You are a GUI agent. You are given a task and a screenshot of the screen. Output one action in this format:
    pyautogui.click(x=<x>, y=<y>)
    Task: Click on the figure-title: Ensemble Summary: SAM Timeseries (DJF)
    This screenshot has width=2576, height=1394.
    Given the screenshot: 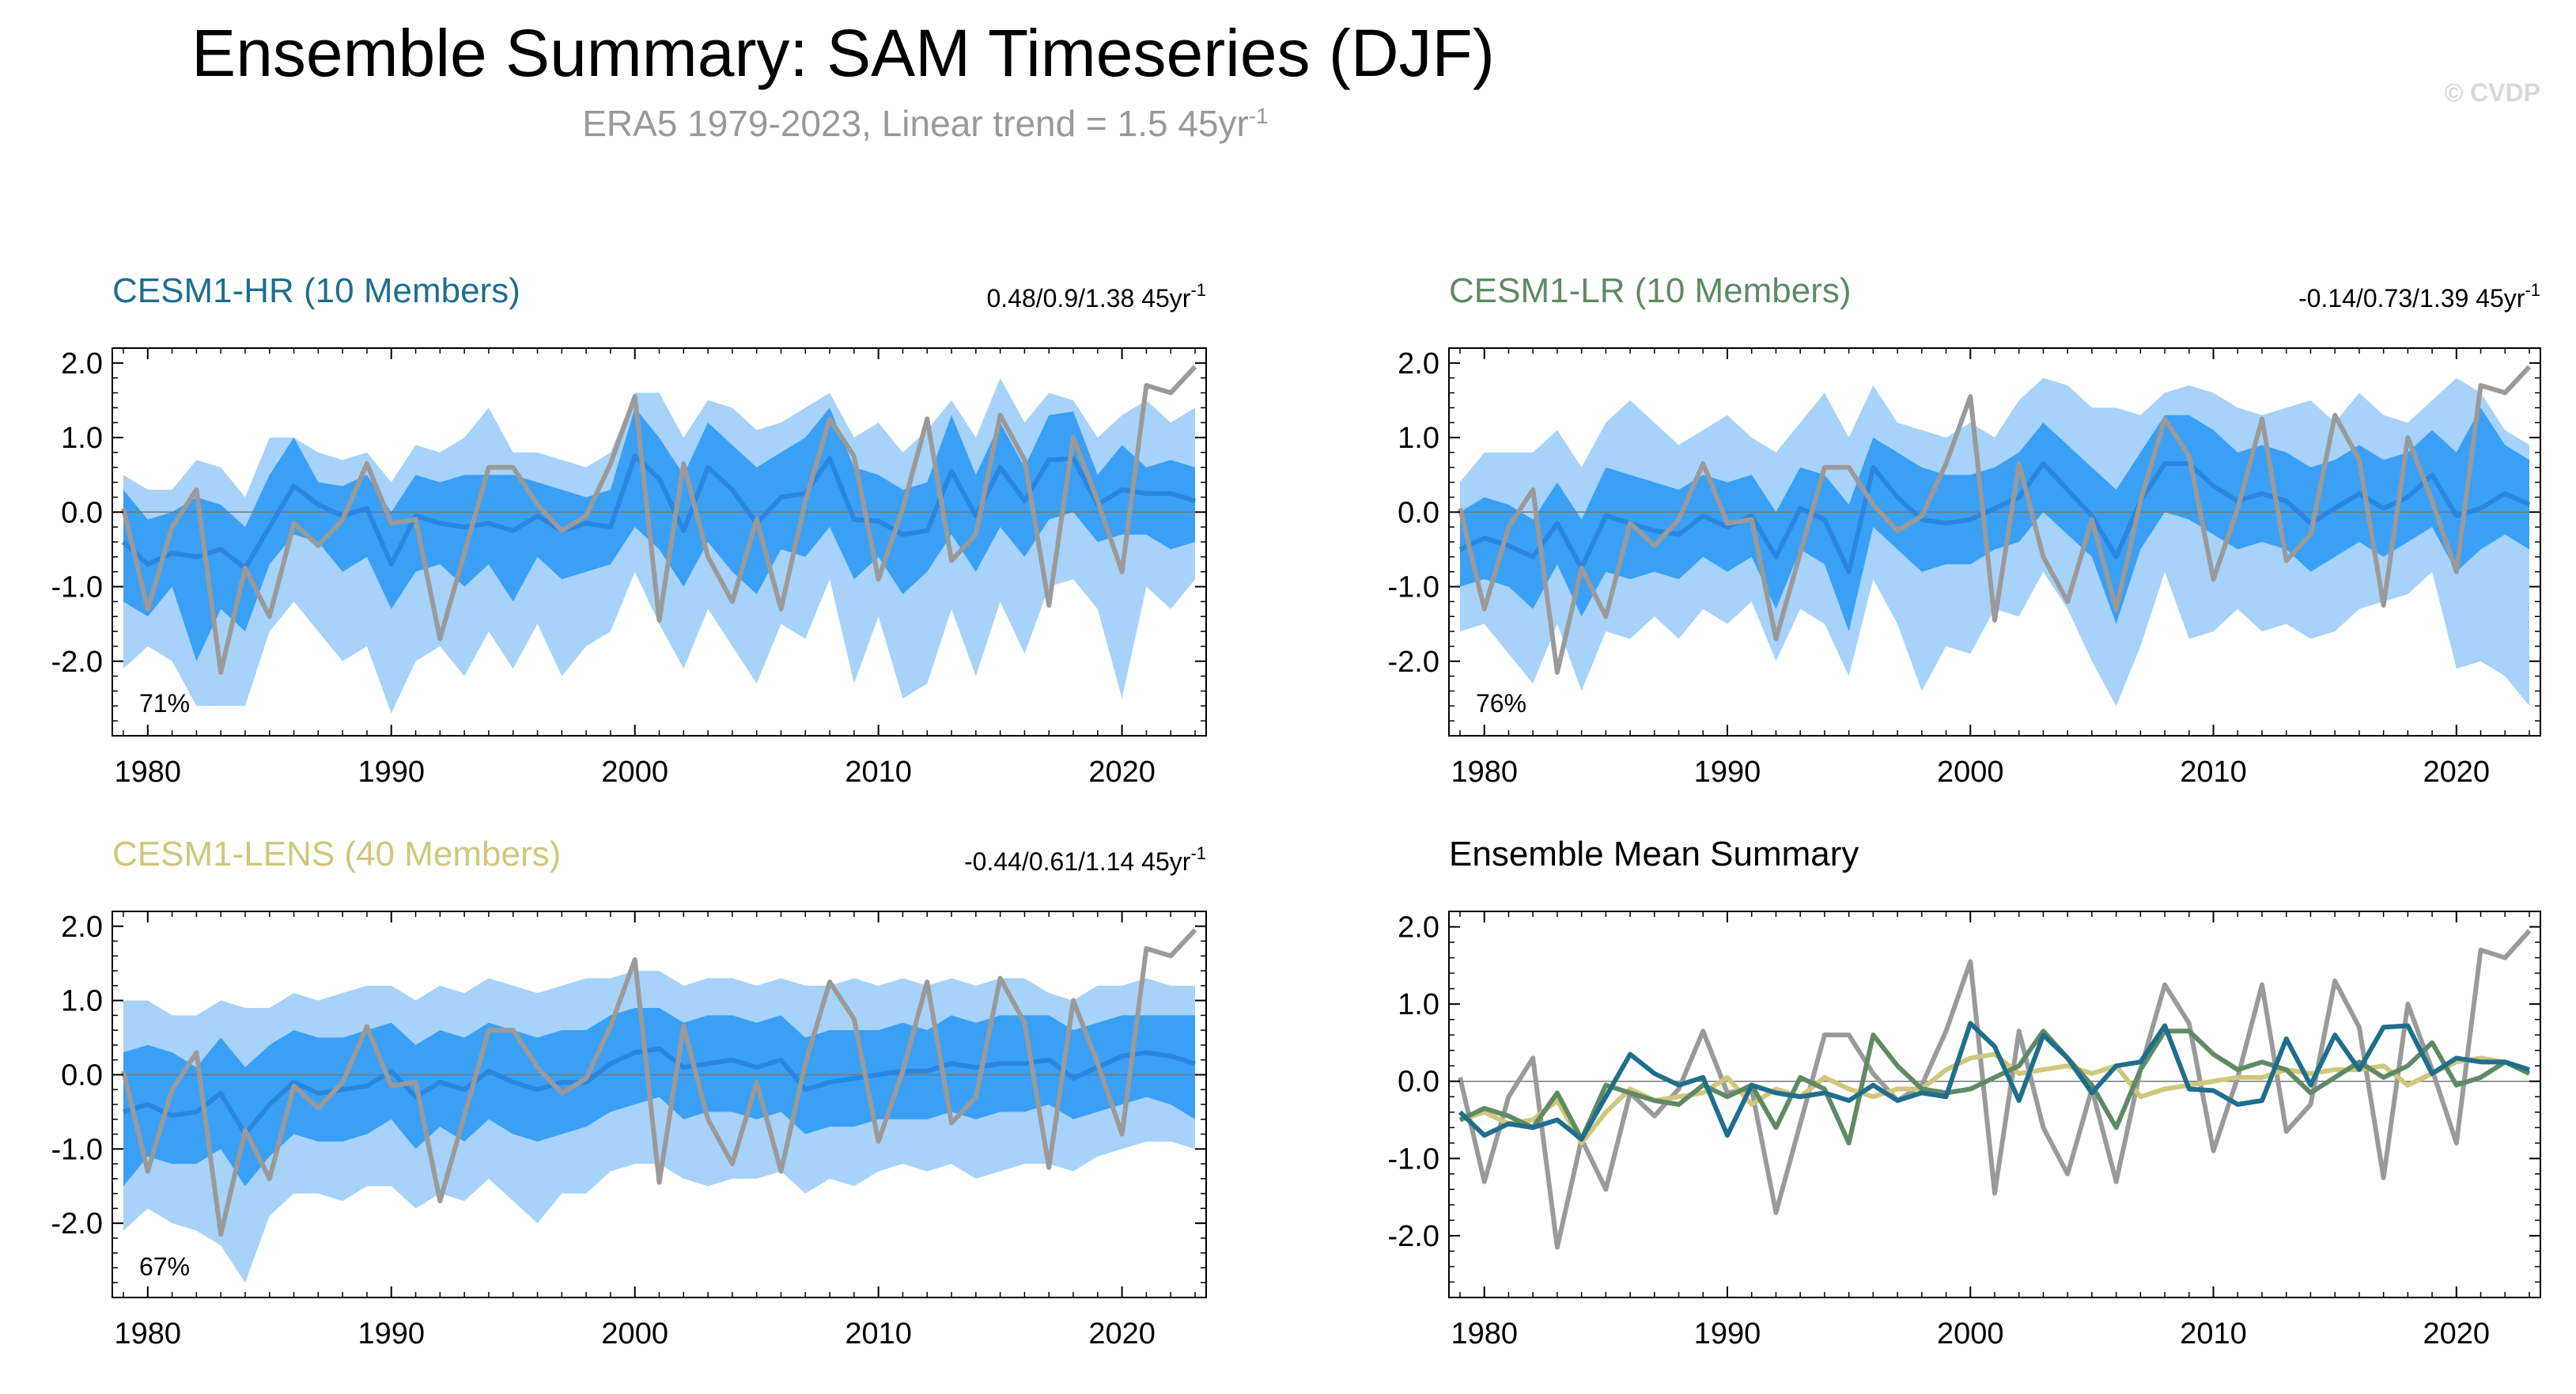 What is the action you would take?
    pyautogui.click(x=843, y=53)
    